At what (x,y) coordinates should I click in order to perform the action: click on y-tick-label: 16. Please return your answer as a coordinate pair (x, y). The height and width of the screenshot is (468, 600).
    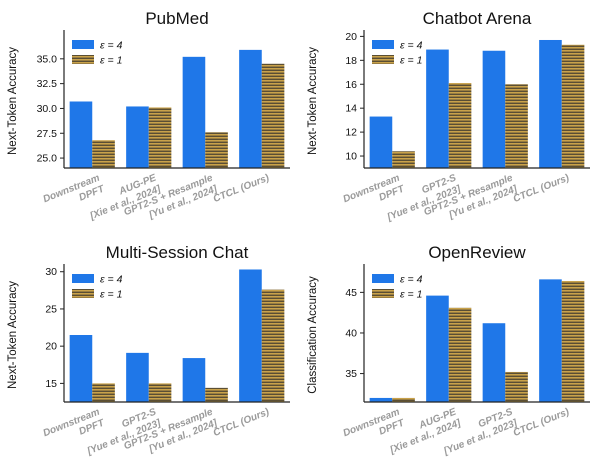
    Looking at the image, I should click on (351, 85).